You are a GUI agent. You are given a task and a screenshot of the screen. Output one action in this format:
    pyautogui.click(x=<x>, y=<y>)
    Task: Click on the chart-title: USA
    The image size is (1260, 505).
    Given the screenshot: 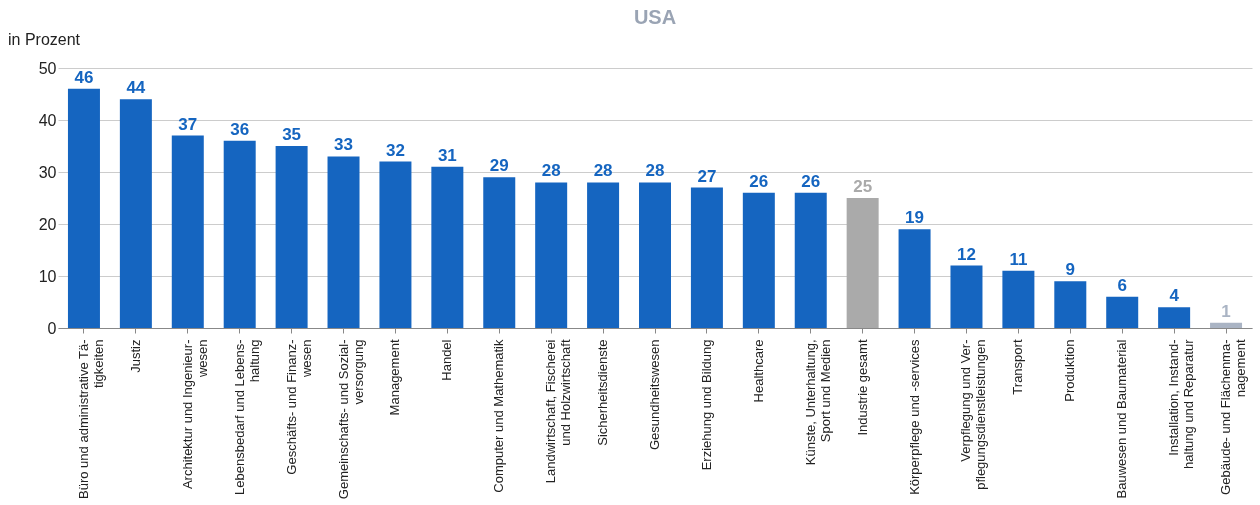 What is the action you would take?
    pyautogui.click(x=655, y=17)
    